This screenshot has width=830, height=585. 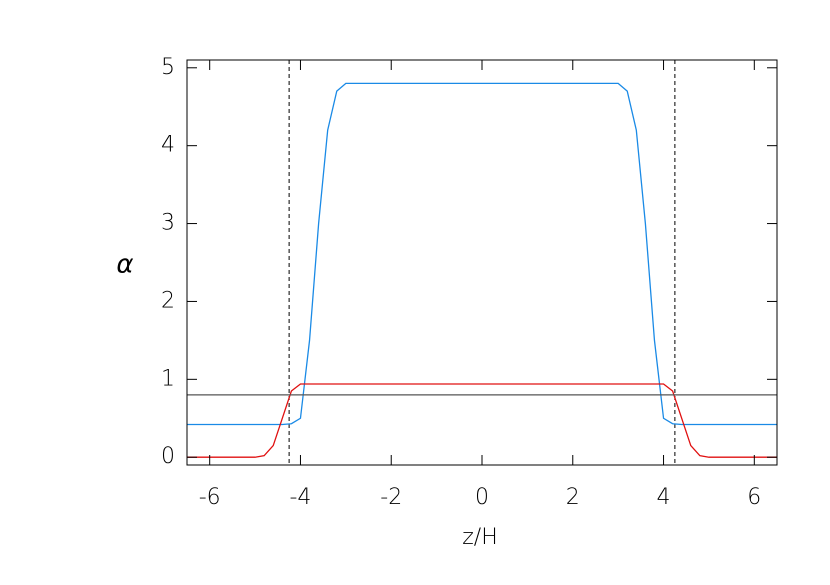 What do you see at coordinates (168, 223) in the screenshot?
I see `y-tick-label: 3` at bounding box center [168, 223].